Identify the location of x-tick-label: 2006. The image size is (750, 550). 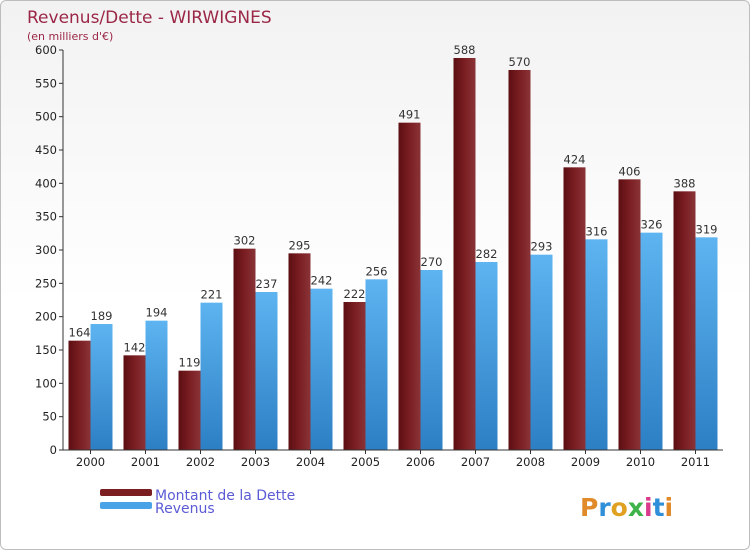
(420, 462).